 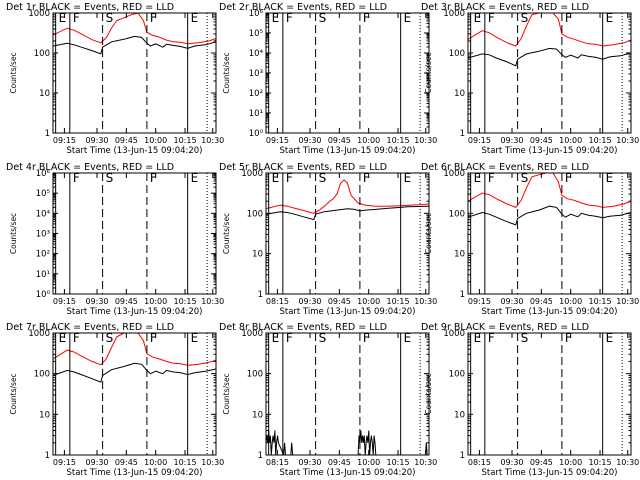 What do you see at coordinates (256, 134) in the screenshot?
I see `y-tick-label: 10⁰` at bounding box center [256, 134].